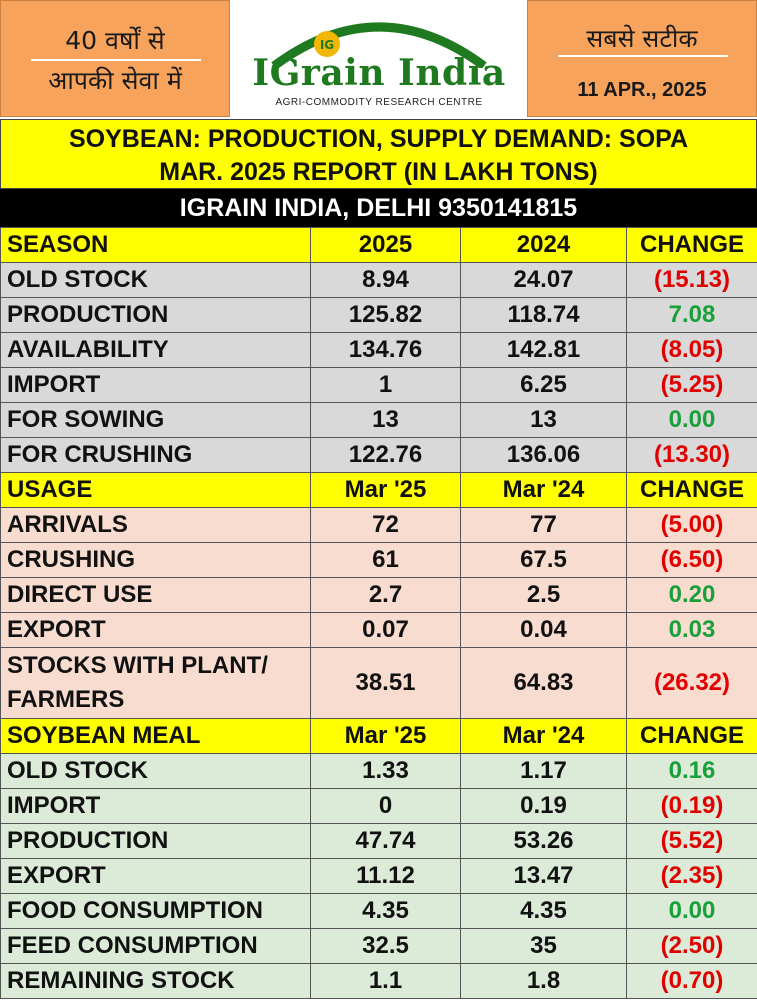  What do you see at coordinates (642, 38) in the screenshot?
I see `accuracy-tagline: सबसे सटीक` at bounding box center [642, 38].